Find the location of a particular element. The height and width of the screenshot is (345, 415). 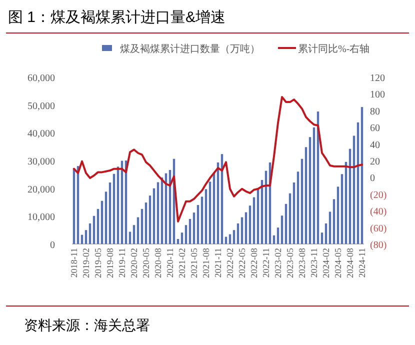

text: 资料来源：海关总署 is located at coordinates (87, 325).